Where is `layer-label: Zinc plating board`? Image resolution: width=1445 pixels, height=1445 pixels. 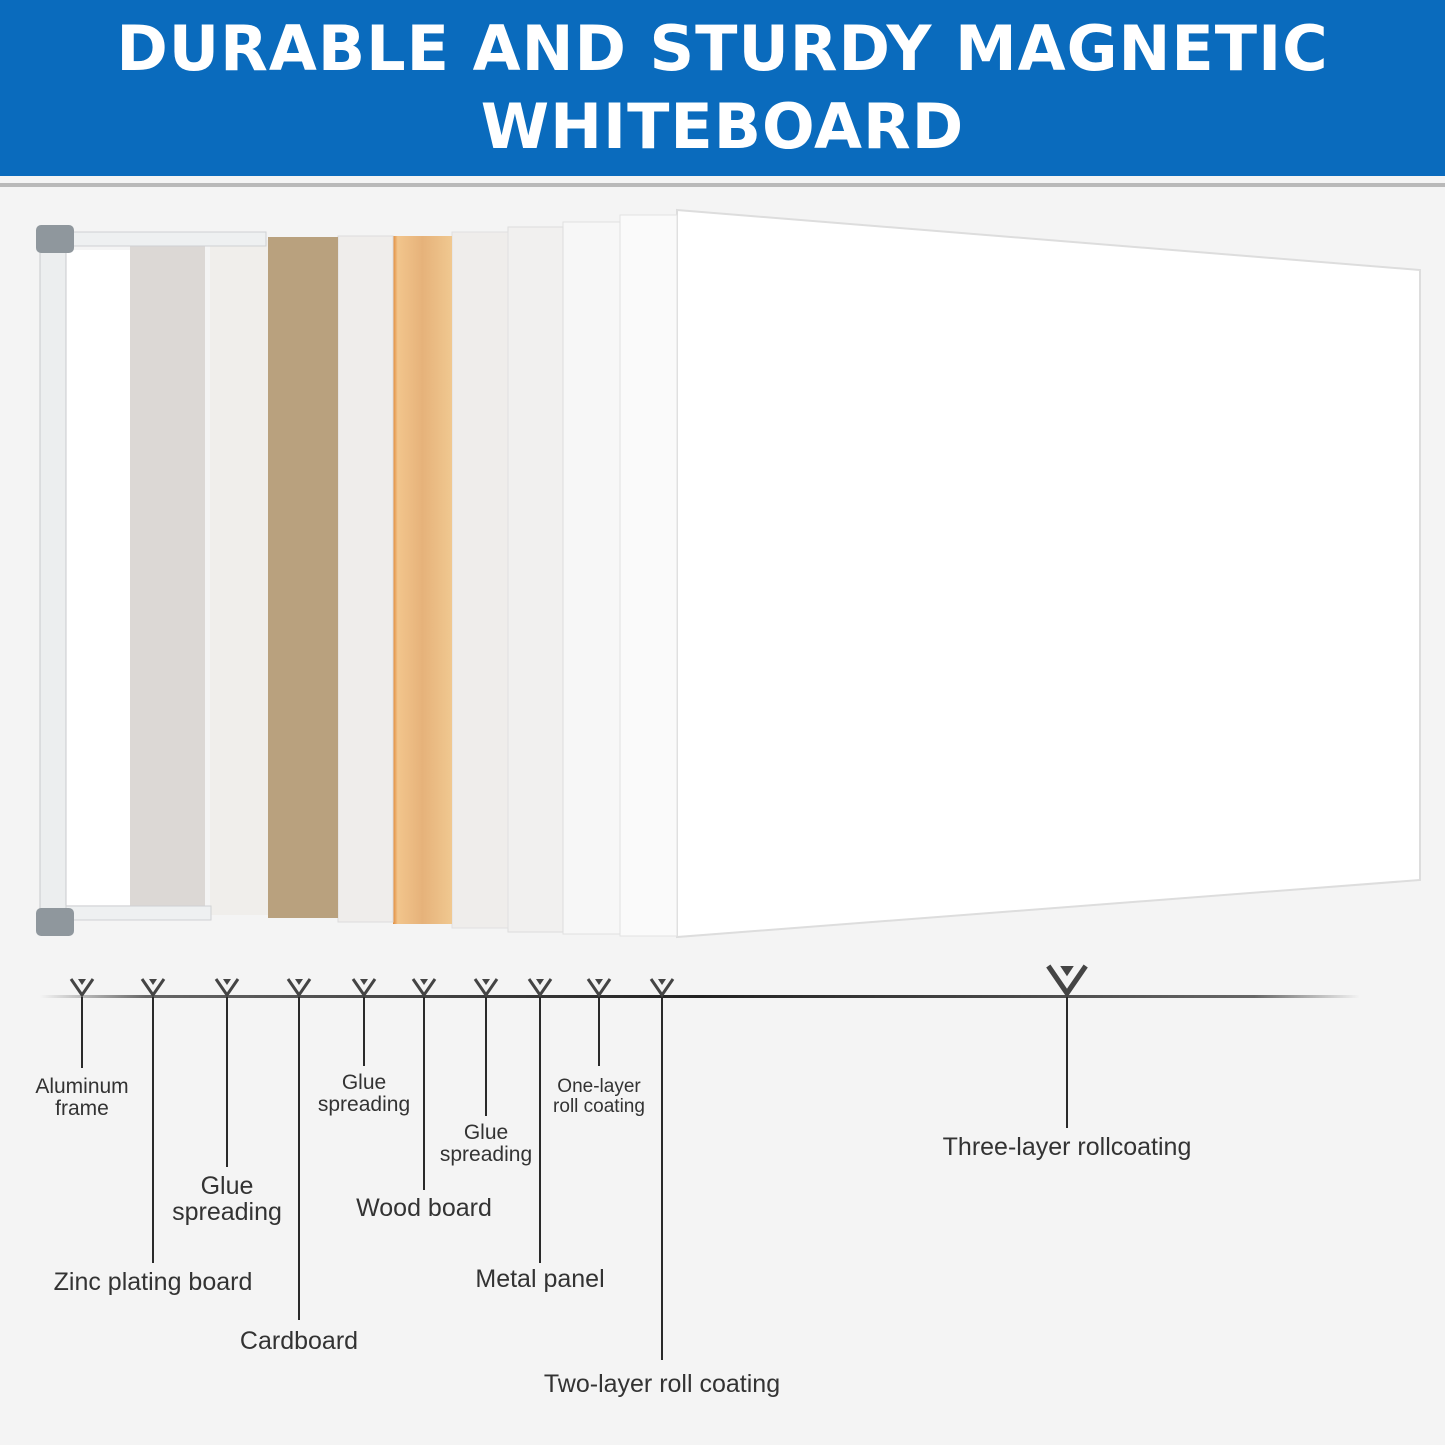
layer-label: Zinc plating board is located at coordinates (153, 1282).